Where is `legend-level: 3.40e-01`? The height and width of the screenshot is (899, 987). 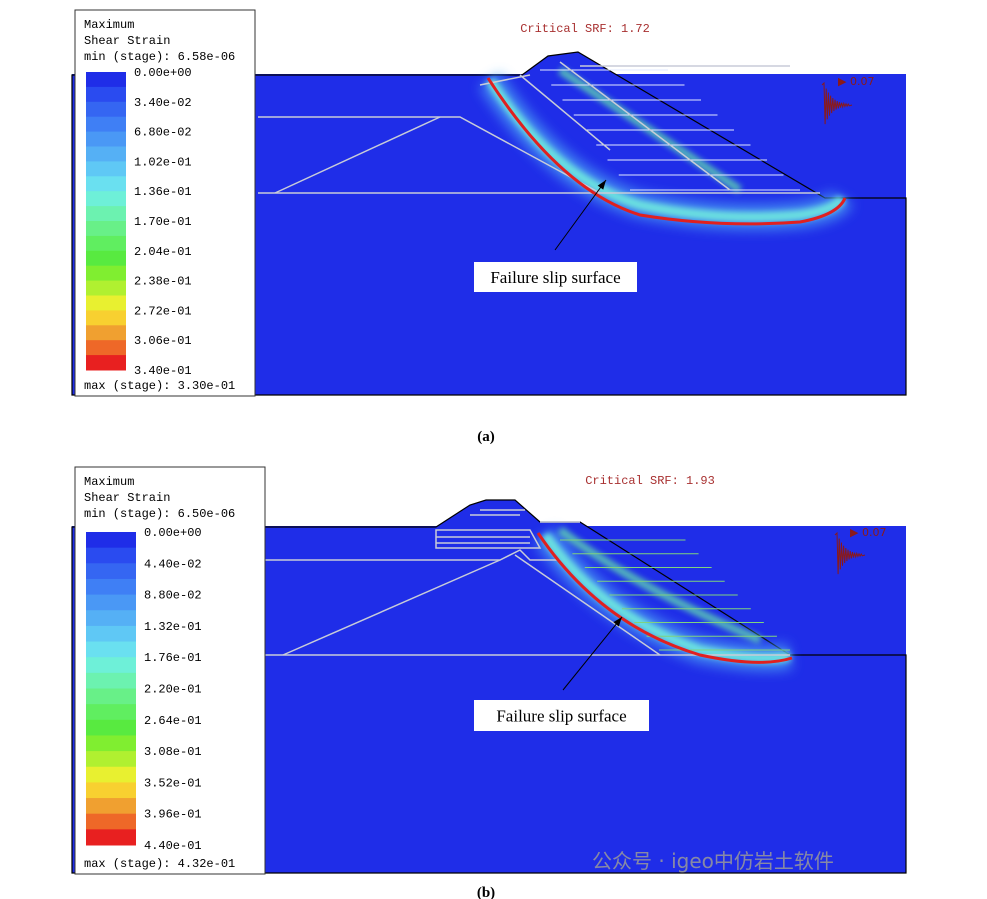 legend-level: 3.40e-01 is located at coordinates (163, 371).